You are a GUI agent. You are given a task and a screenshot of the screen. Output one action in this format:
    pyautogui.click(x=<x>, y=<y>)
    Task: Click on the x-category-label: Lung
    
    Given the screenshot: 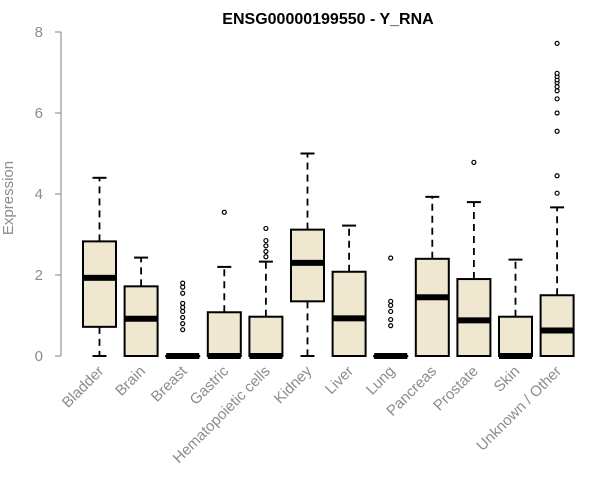 What is the action you would take?
    pyautogui.click(x=381, y=381)
    